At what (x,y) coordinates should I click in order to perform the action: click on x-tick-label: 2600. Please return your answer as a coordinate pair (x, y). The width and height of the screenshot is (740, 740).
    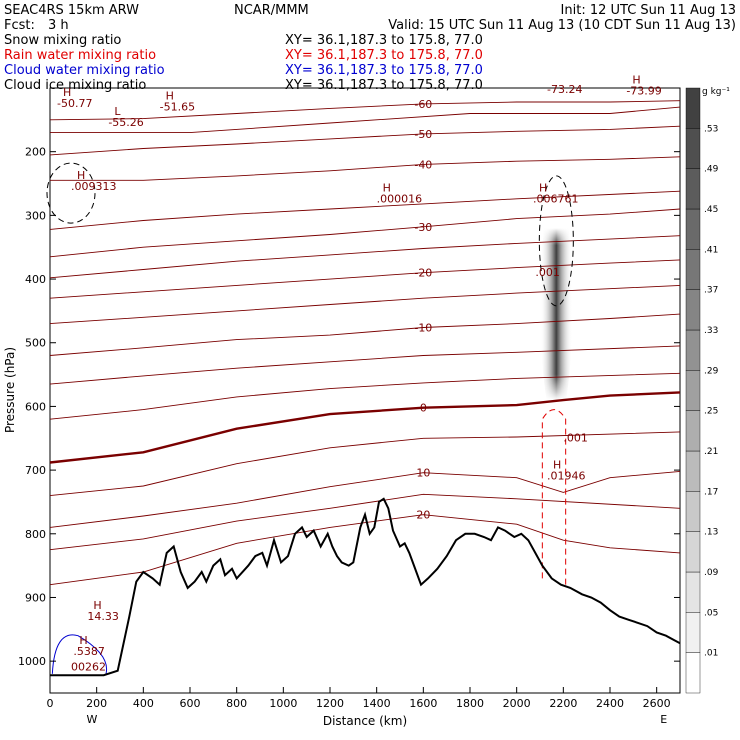
    Looking at the image, I should click on (657, 703).